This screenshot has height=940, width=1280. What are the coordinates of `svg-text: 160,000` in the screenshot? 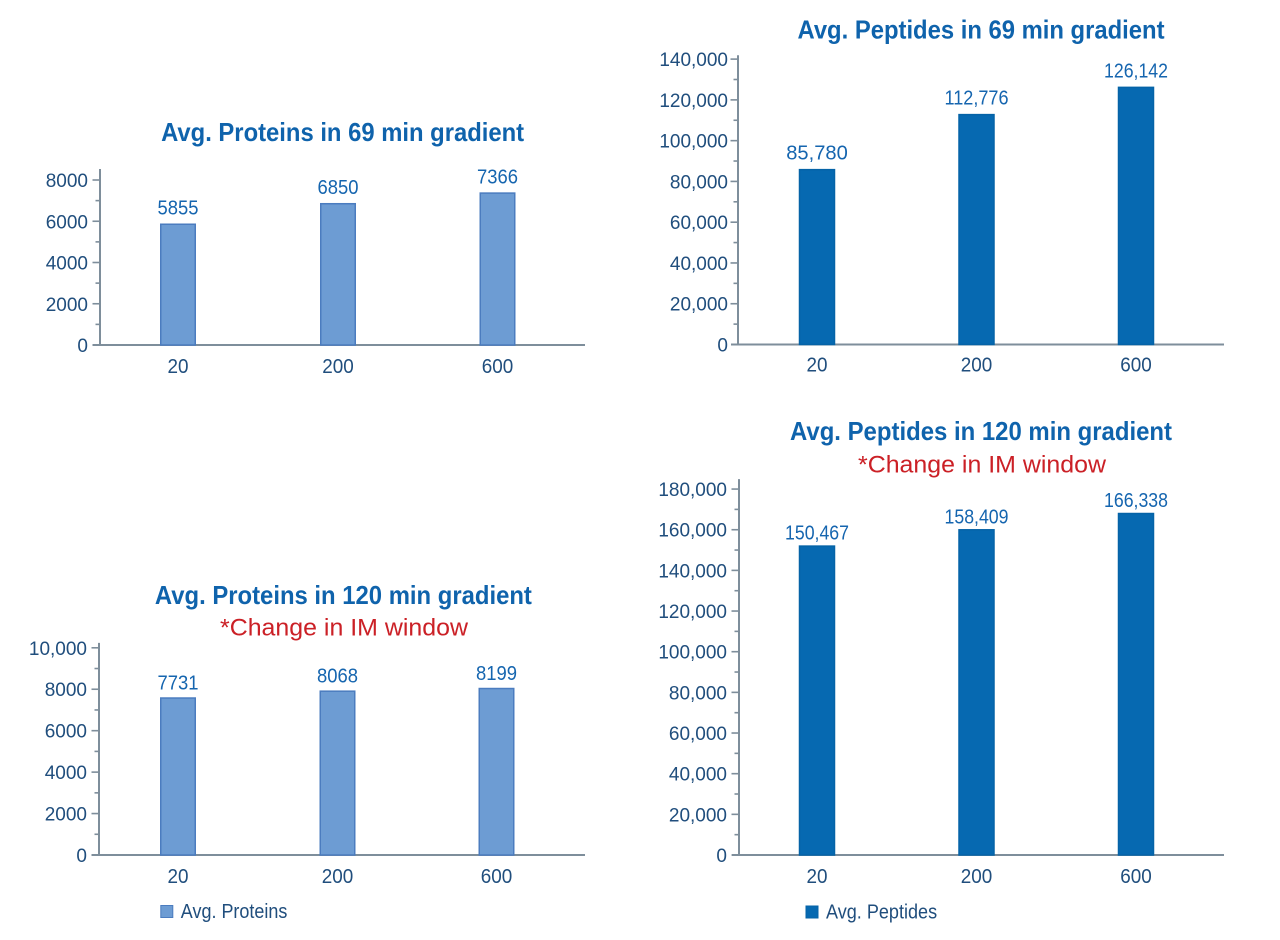 It's located at (692, 531).